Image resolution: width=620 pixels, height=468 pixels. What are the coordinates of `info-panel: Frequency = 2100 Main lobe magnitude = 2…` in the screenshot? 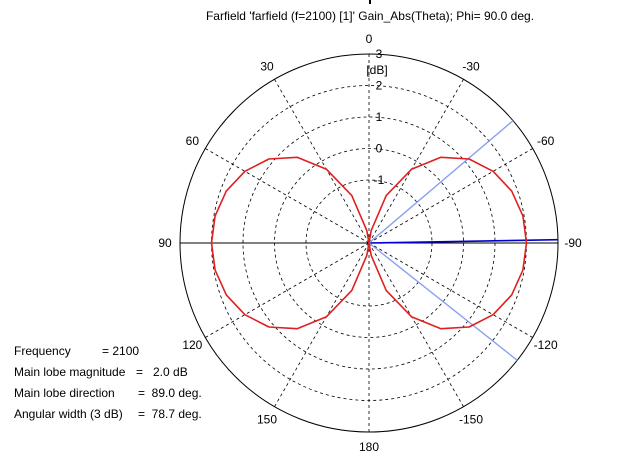 It's located at (108, 383).